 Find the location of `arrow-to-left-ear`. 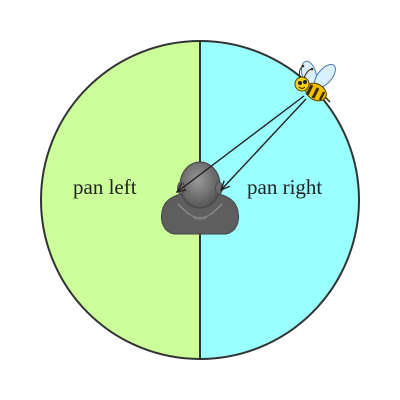

arrow-to-left-ear is located at coordinates (241, 143).